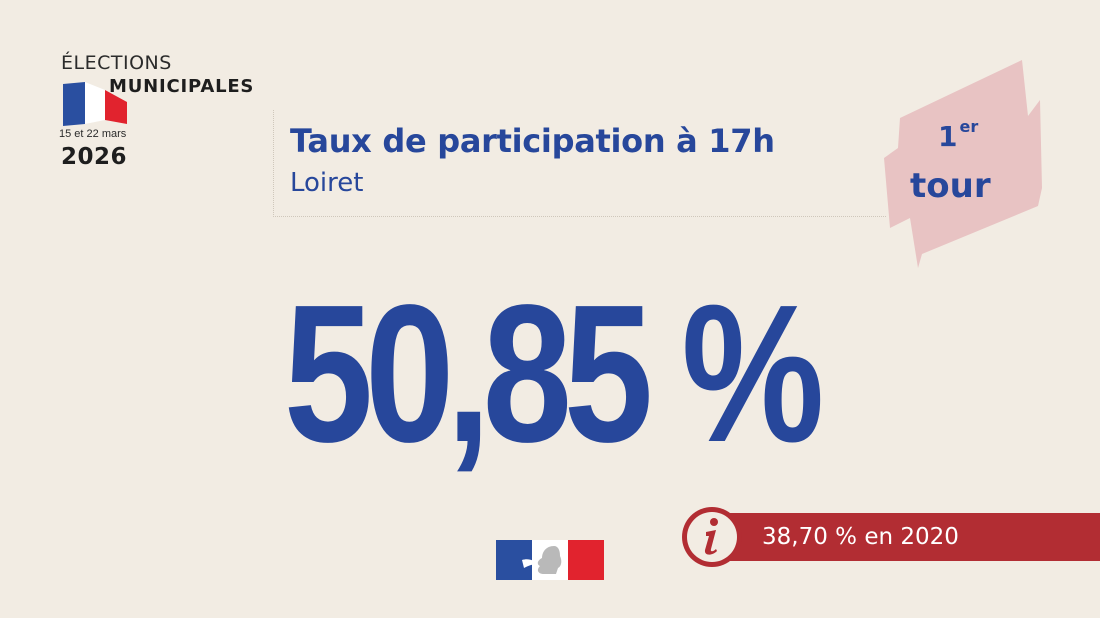 The height and width of the screenshot is (618, 1100). What do you see at coordinates (94, 157) in the screenshot?
I see `logo-year: 2026` at bounding box center [94, 157].